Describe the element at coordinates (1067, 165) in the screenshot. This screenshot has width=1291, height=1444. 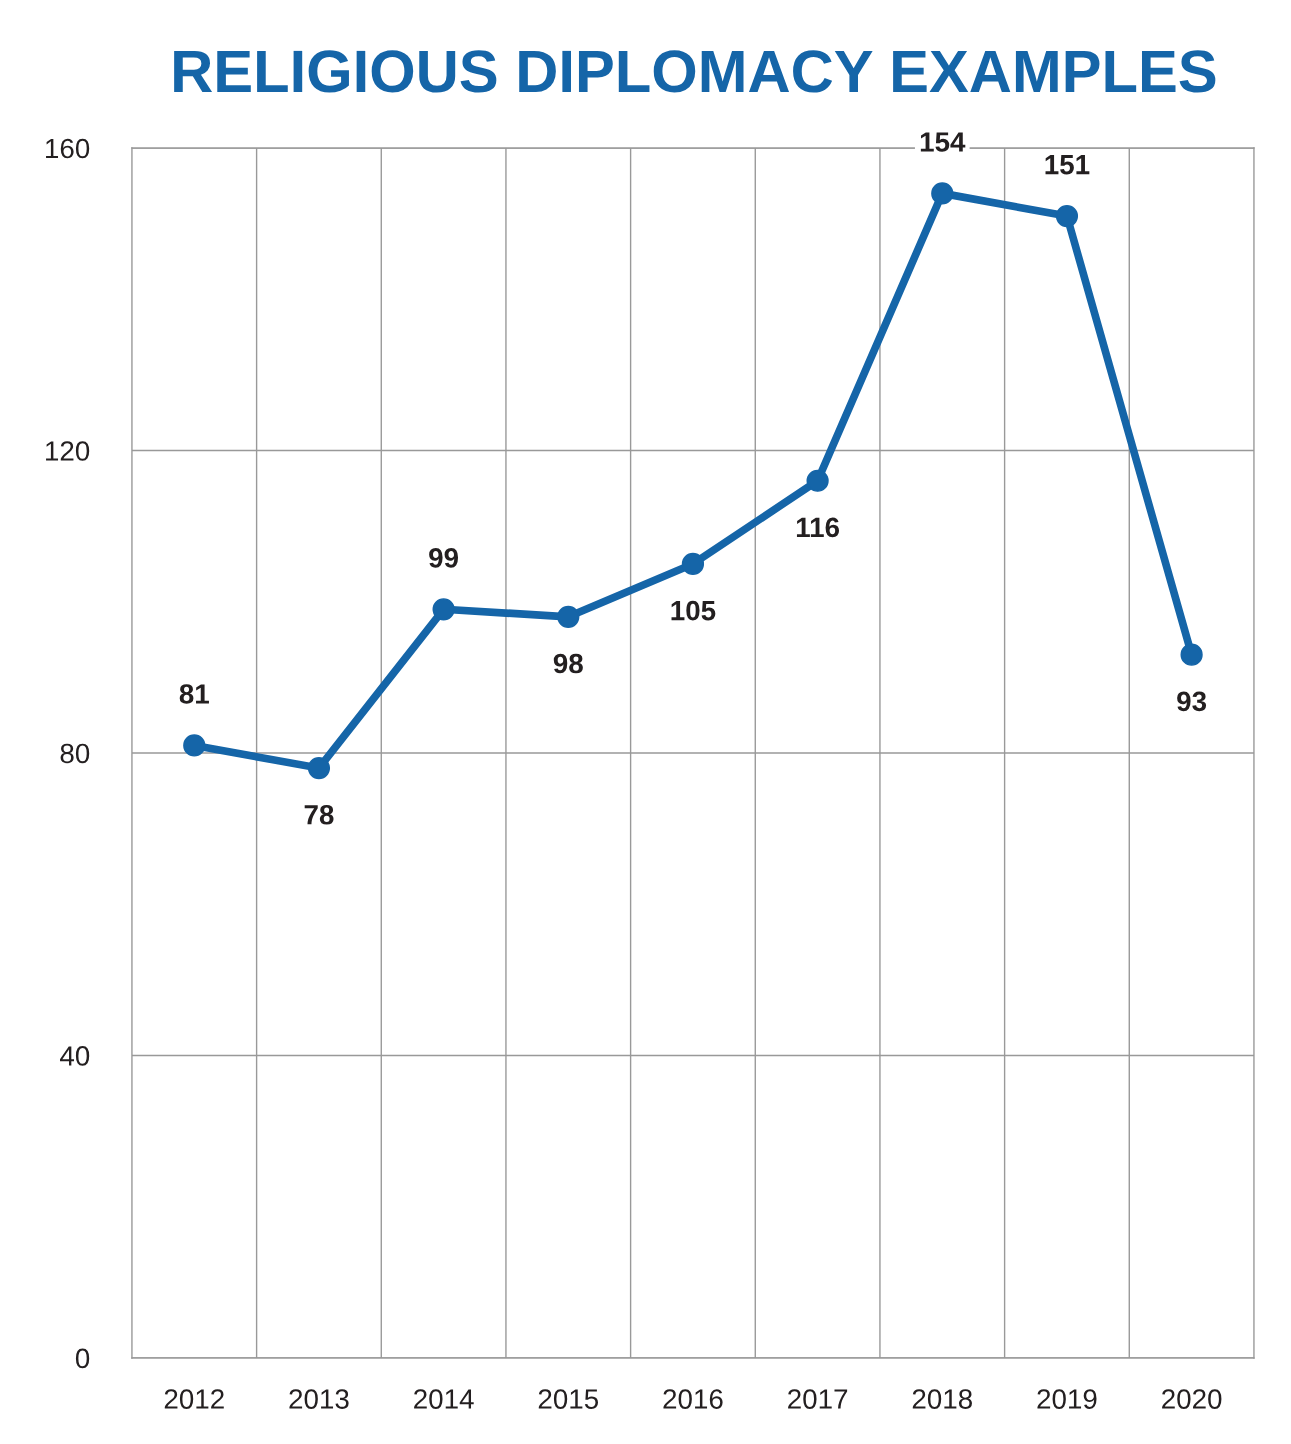
I see `data-label: 151` at that location.